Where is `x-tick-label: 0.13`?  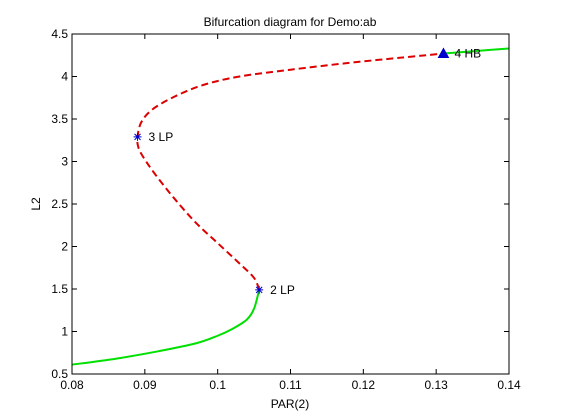
x-tick-label: 0.13 is located at coordinates (436, 385).